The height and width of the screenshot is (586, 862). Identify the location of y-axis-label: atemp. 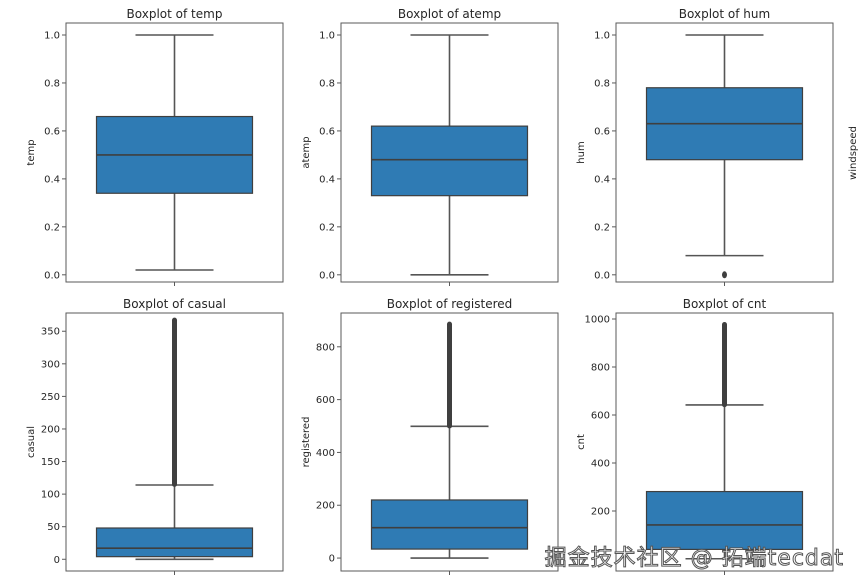
(306, 152).